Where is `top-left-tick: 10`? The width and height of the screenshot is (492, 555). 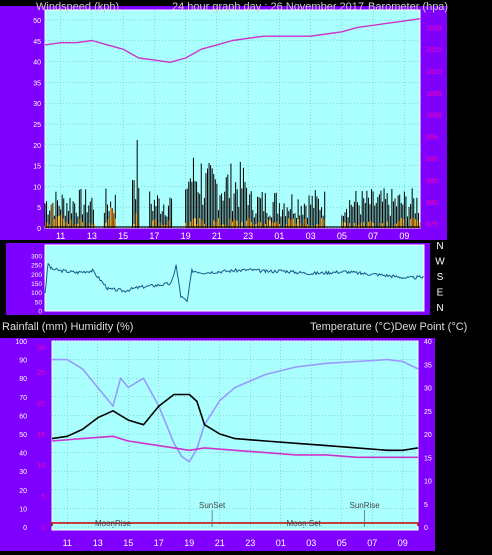
top-left-tick: 10 is located at coordinates (37, 187).